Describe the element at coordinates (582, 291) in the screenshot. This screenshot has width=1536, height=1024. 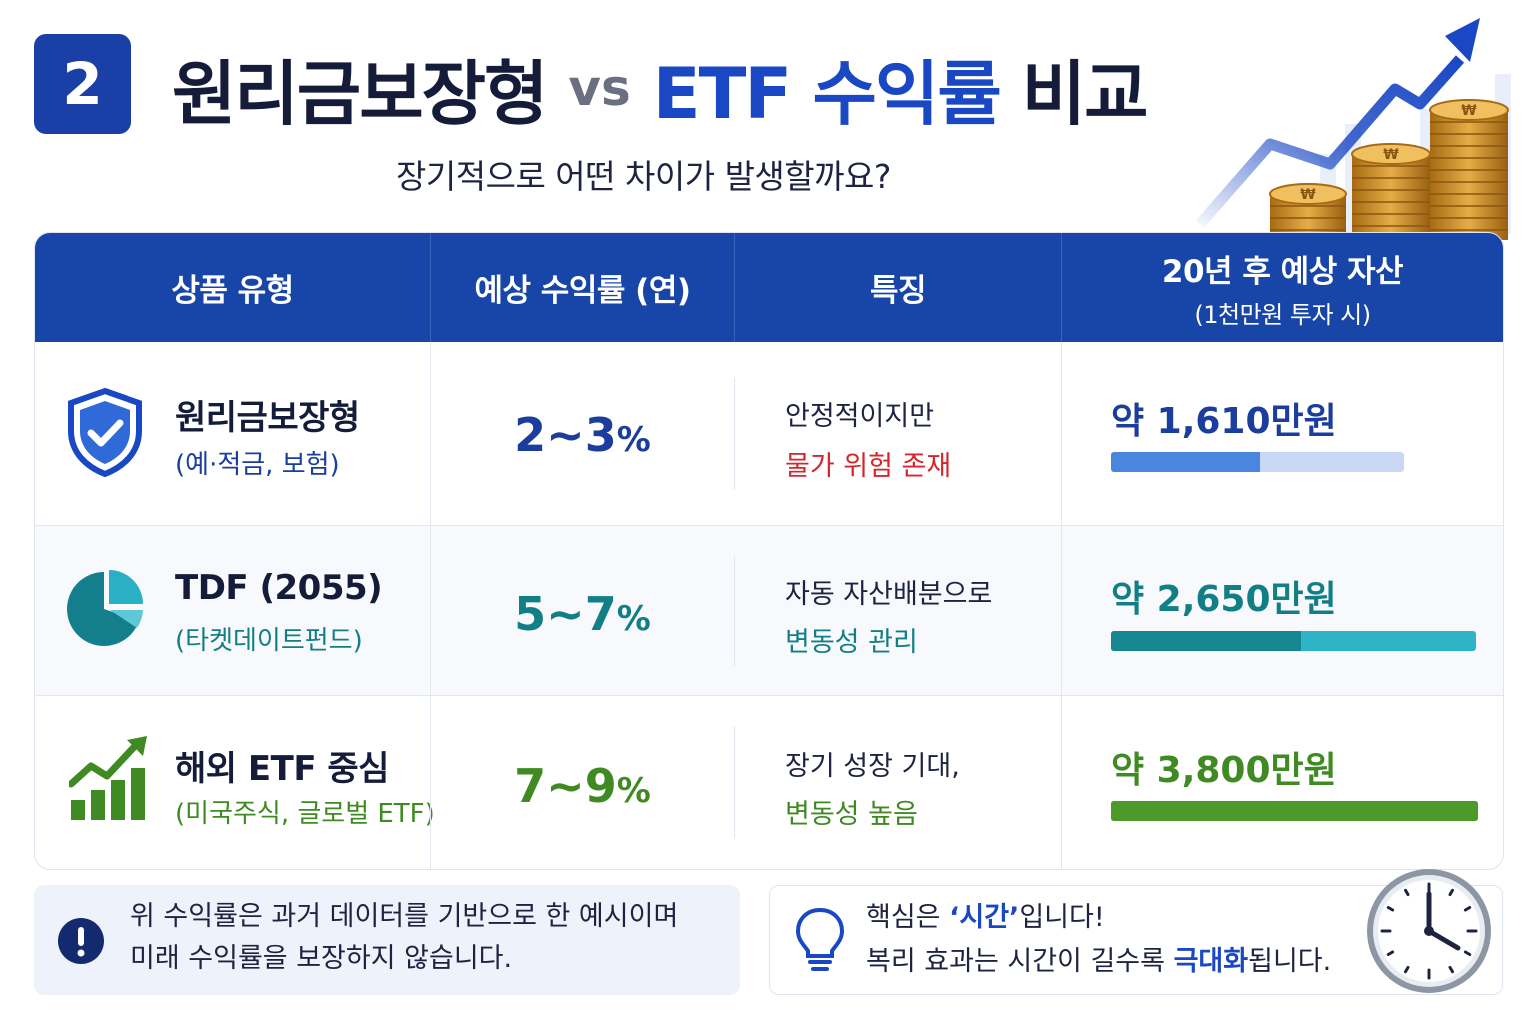
I see `column-header-rate: 예상 수익률 (연)` at that location.